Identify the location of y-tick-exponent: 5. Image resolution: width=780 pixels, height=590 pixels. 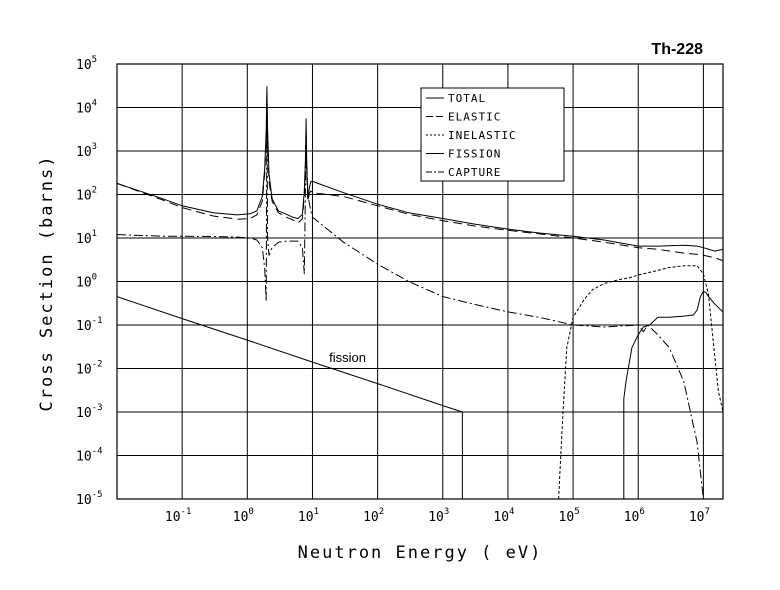
(94, 60).